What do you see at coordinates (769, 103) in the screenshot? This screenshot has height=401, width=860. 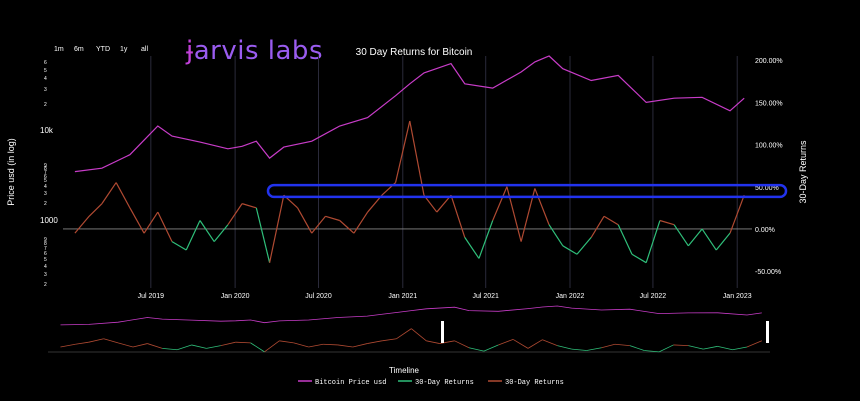 I see `y-right-tick-label: 150.00%` at bounding box center [769, 103].